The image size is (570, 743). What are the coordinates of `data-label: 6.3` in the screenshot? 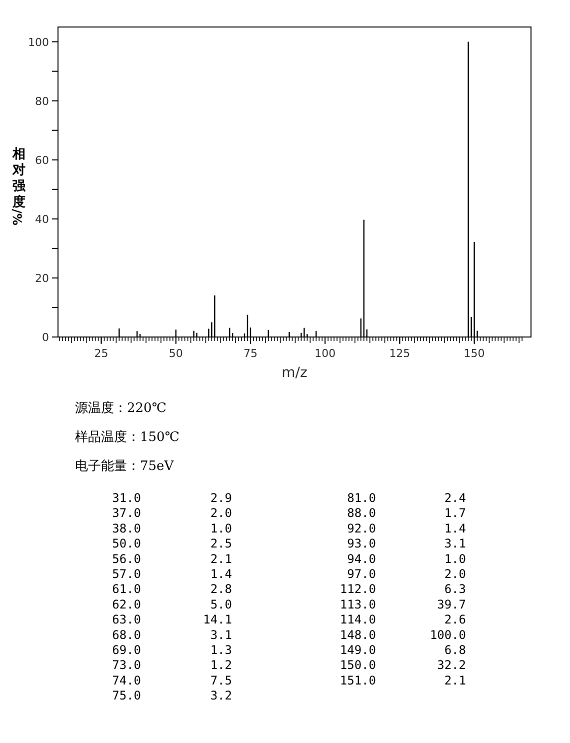 It's located at (455, 589).